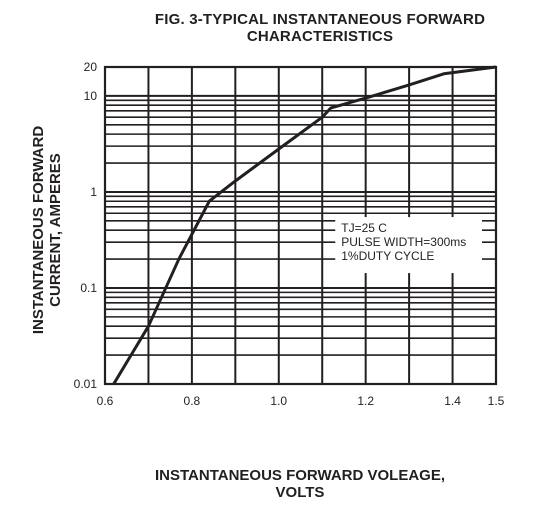 The image size is (557, 506). I want to click on annotation-text: TJ=25 C, so click(364, 228).